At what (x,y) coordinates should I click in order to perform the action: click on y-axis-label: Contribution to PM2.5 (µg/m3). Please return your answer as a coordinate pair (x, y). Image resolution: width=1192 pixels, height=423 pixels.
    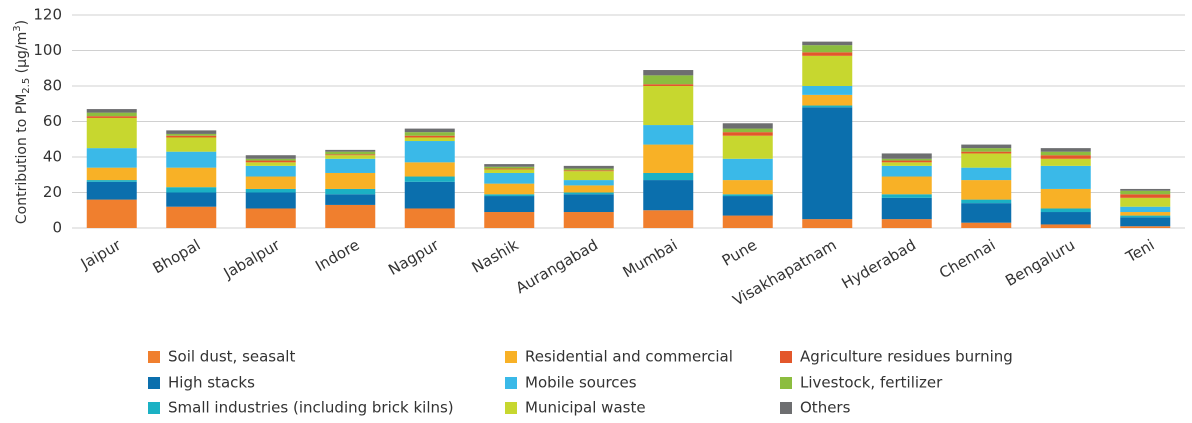
    Looking at the image, I should click on (22, 122).